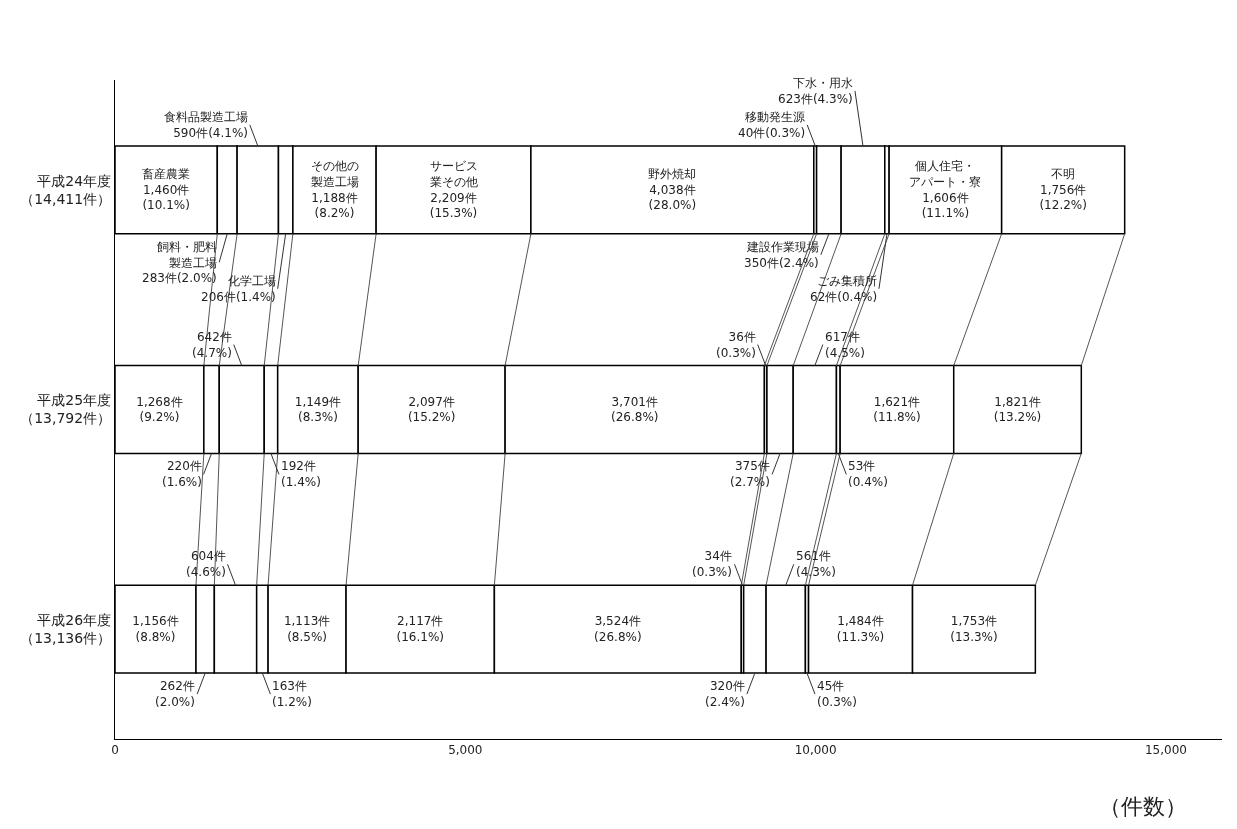 Image resolution: width=1237 pixels, height=829 pixels. Describe the element at coordinates (465, 750) in the screenshot. I see `x-tick-label: 5,000` at that location.